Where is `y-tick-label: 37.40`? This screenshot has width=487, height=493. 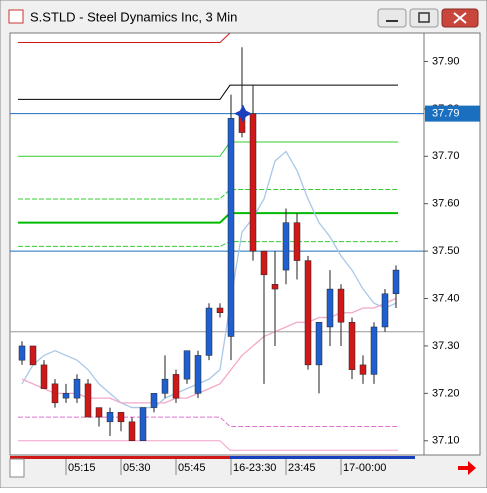 y-tick-label: 37.40 is located at coordinates (446, 298).